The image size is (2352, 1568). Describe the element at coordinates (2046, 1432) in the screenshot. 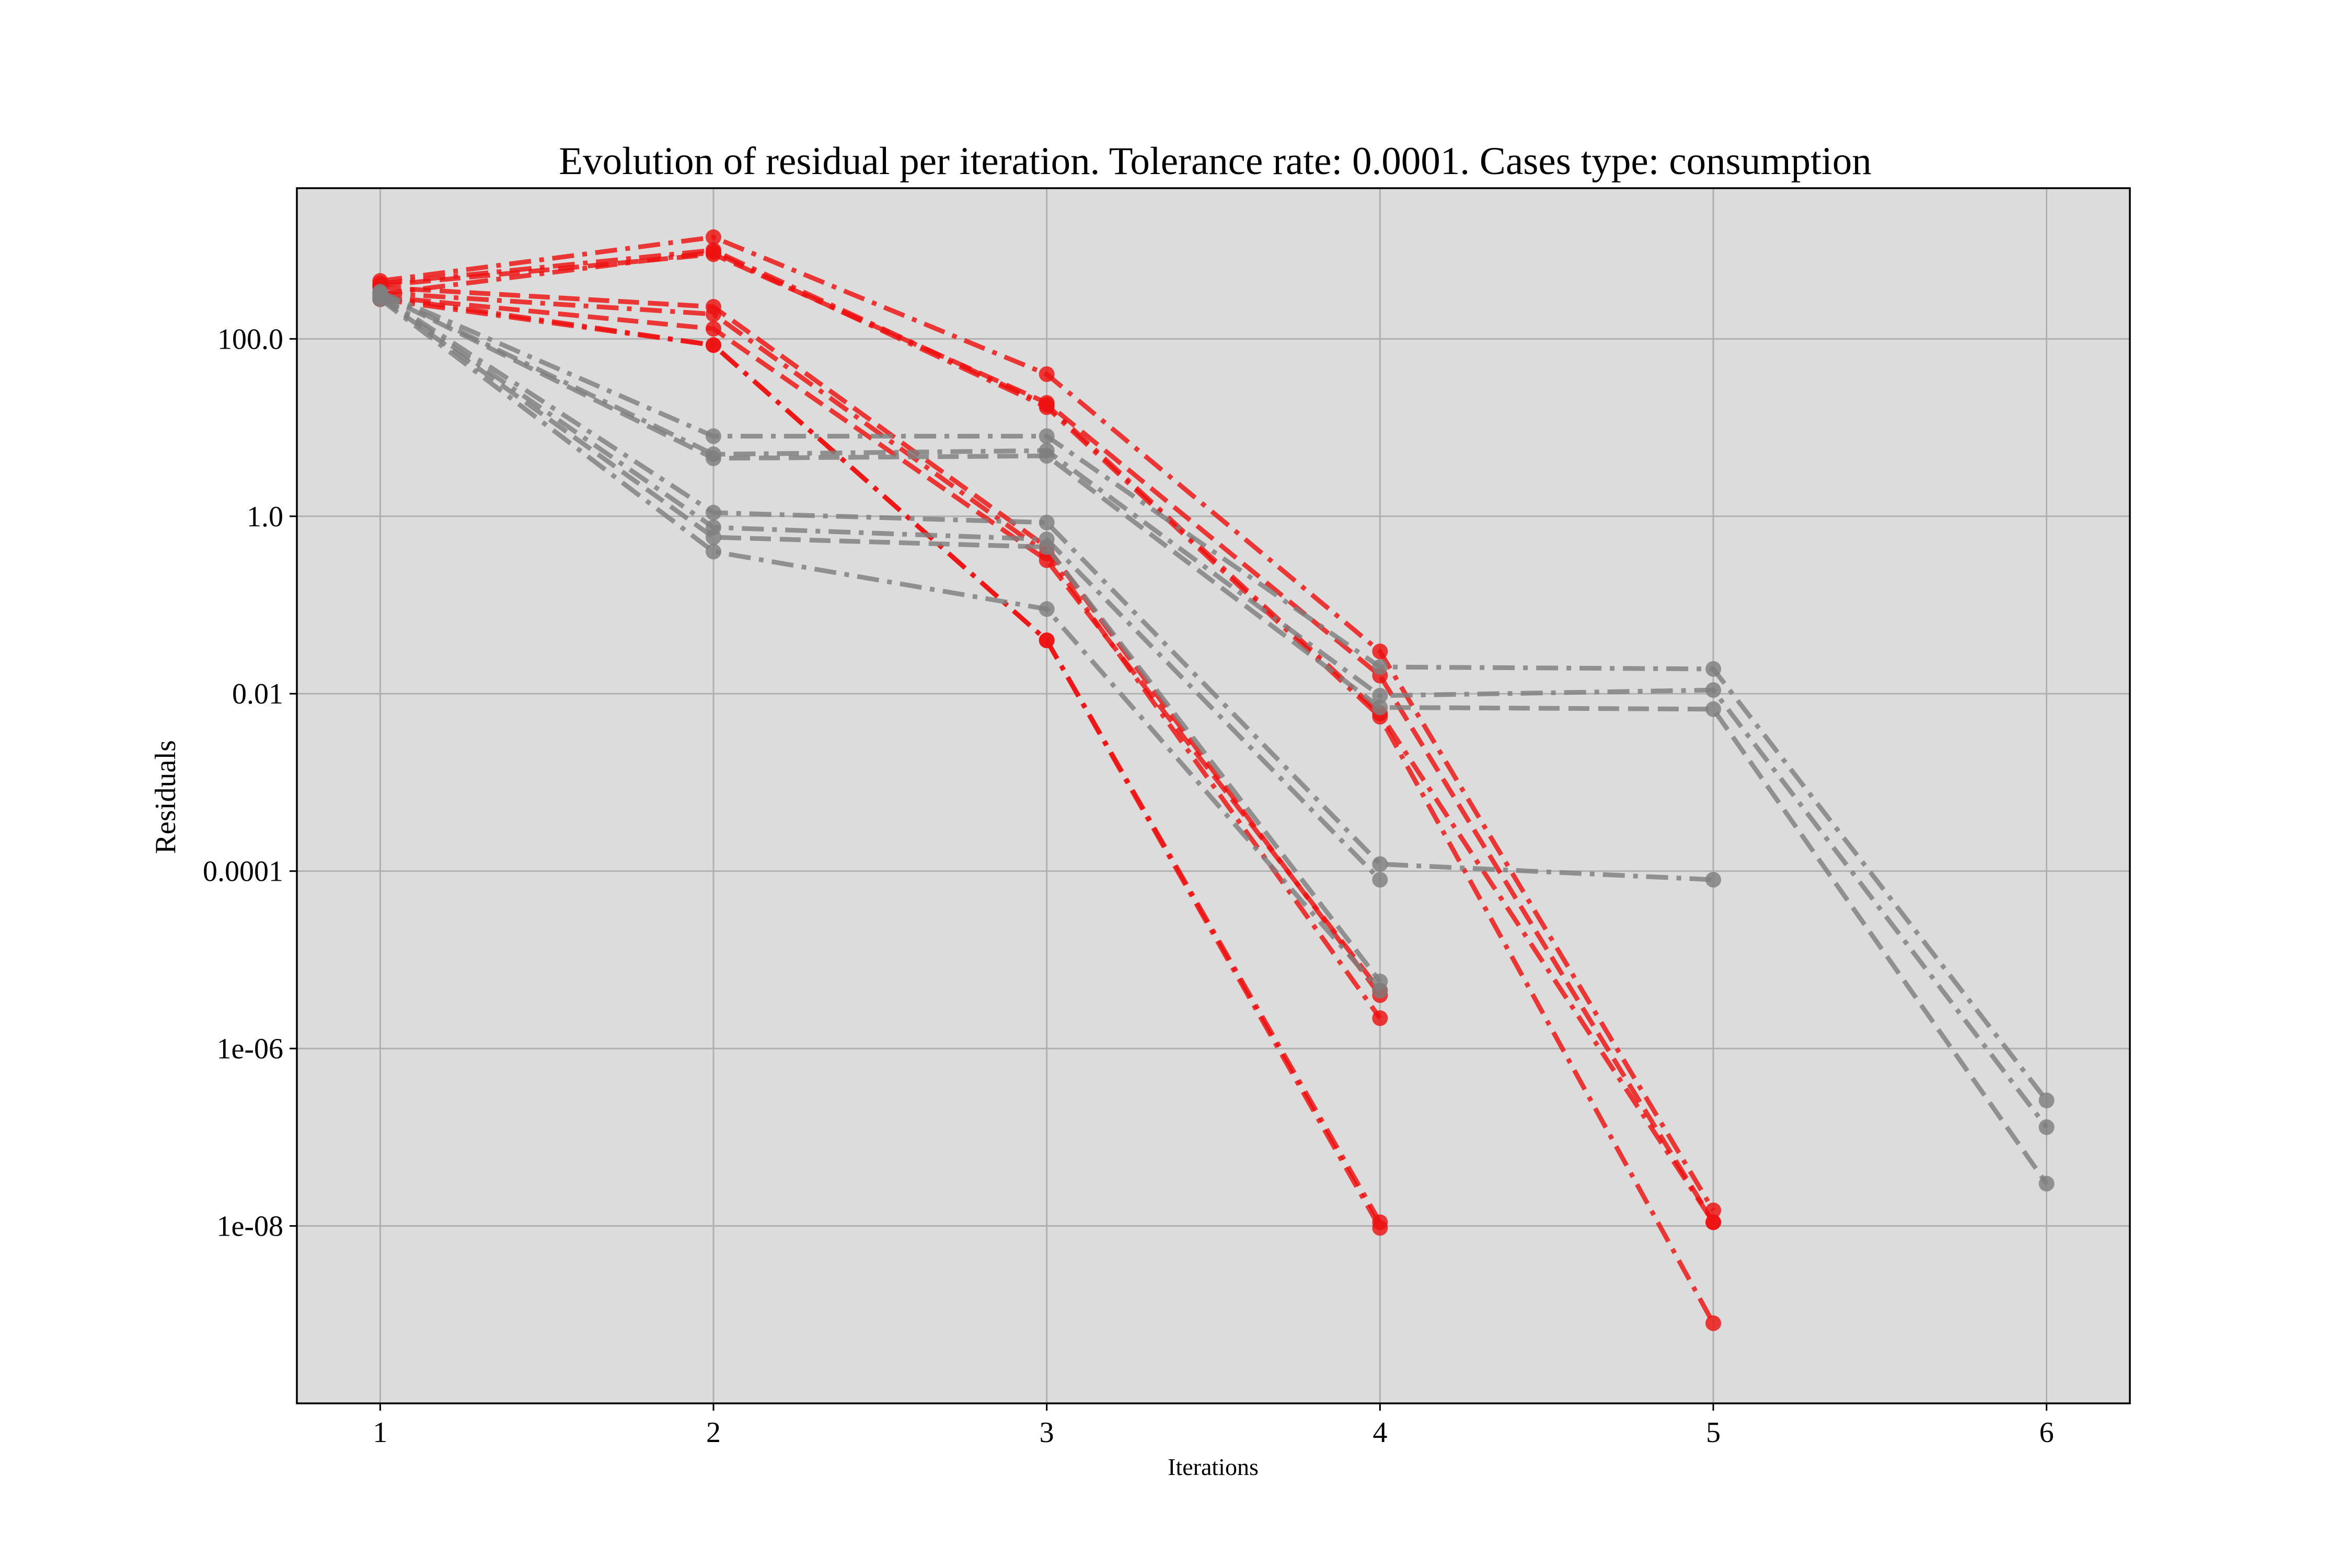

I see `x-tick-label: 6` at that location.